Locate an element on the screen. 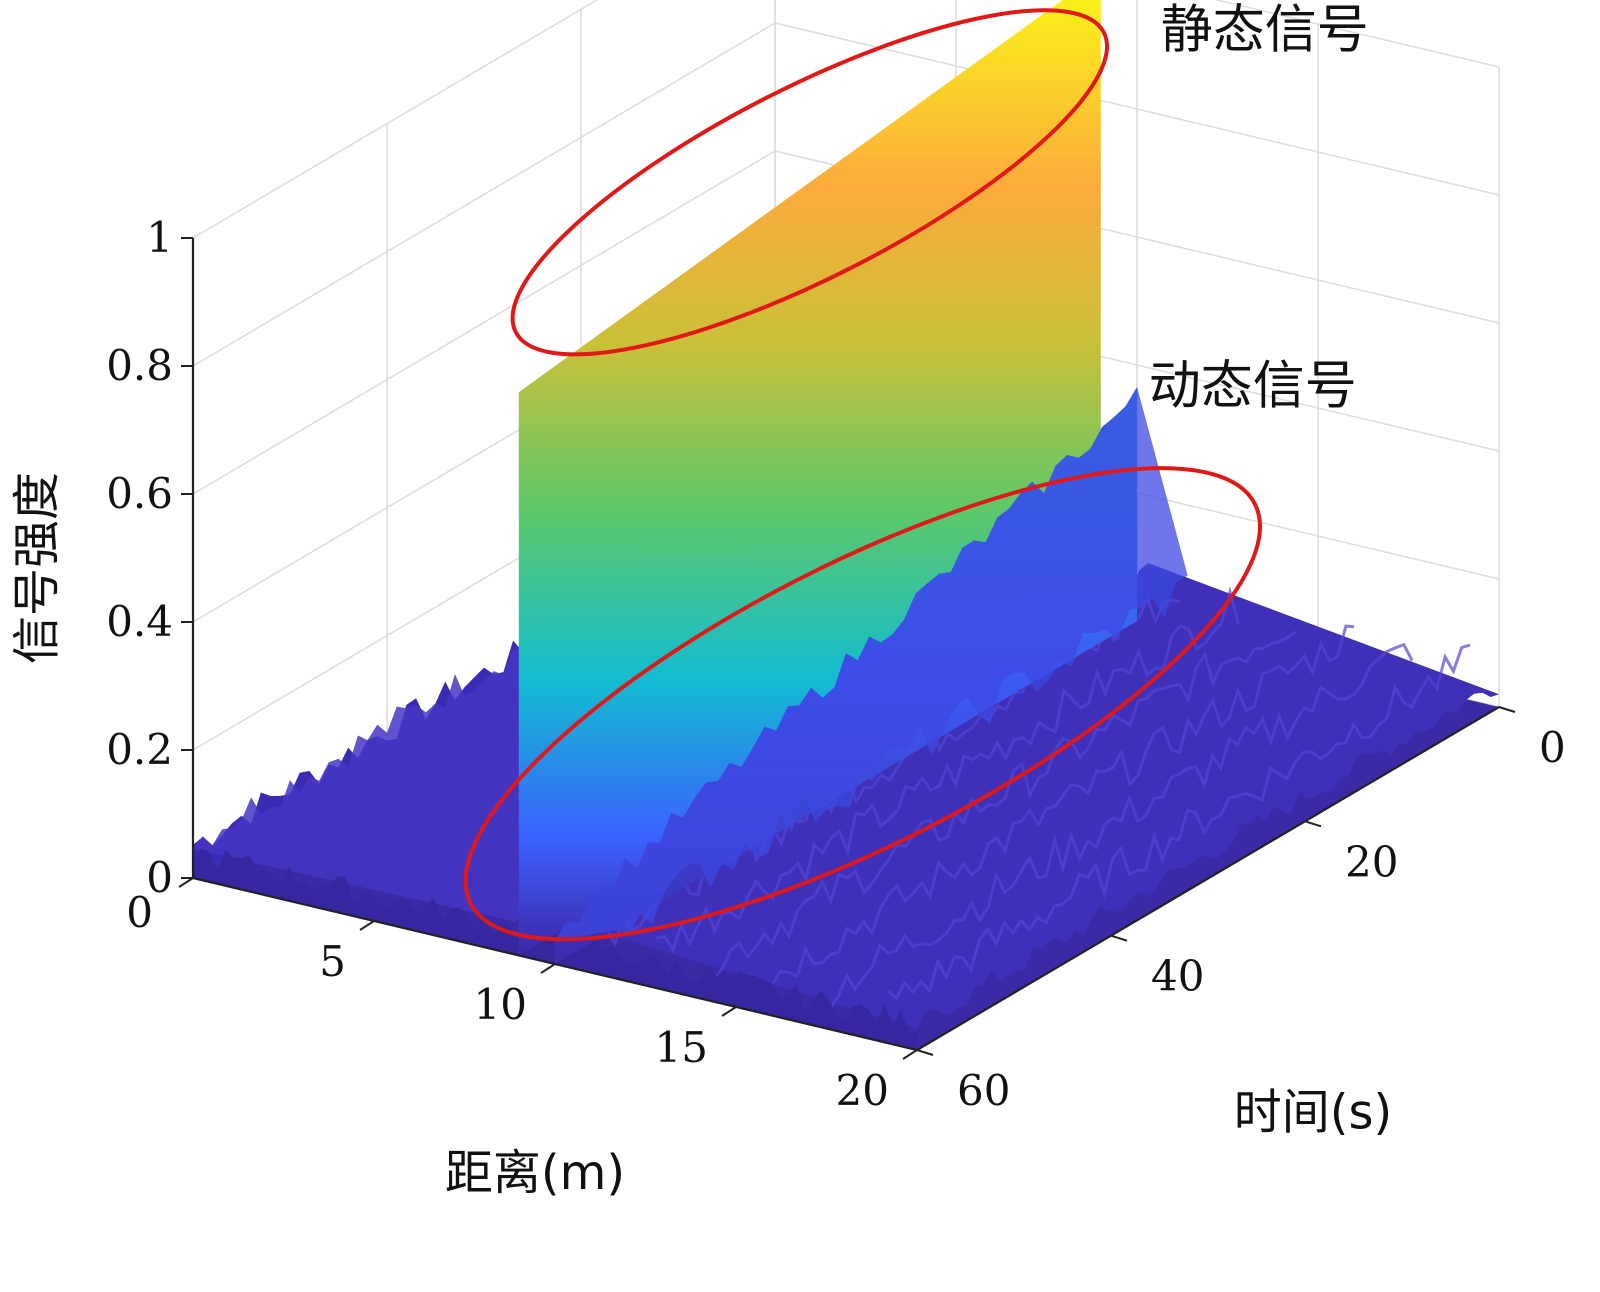 This screenshot has width=1600, height=1292. dynamic-signal-label: 动态信号 is located at coordinates (1253, 387).